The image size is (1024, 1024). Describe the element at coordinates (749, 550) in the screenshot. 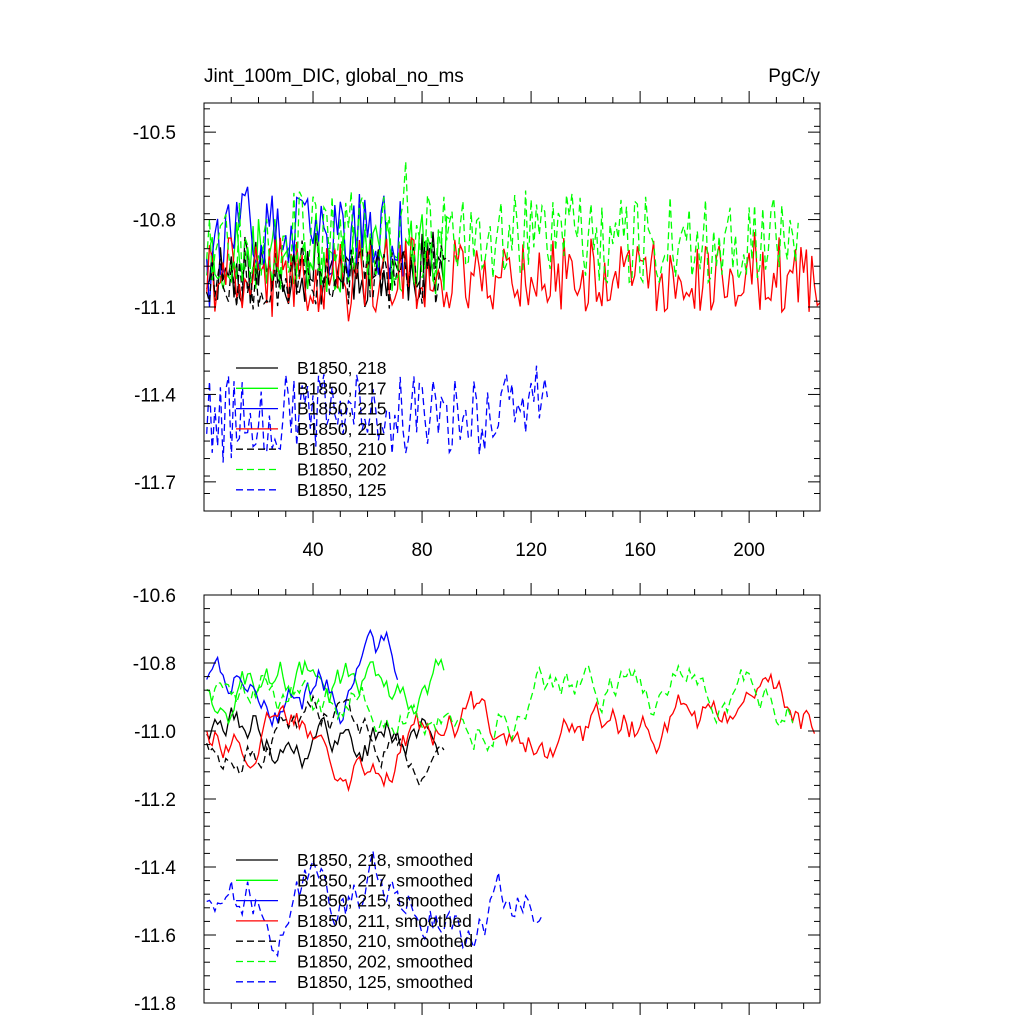

I see `x-tick-label: 200` at that location.